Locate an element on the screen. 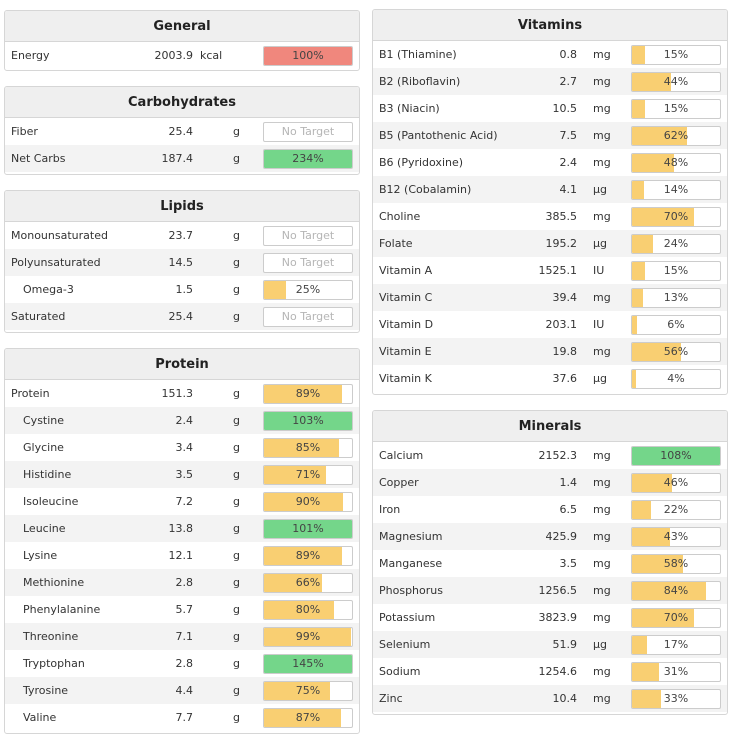  target-progress-bar: 103% is located at coordinates (308, 421).